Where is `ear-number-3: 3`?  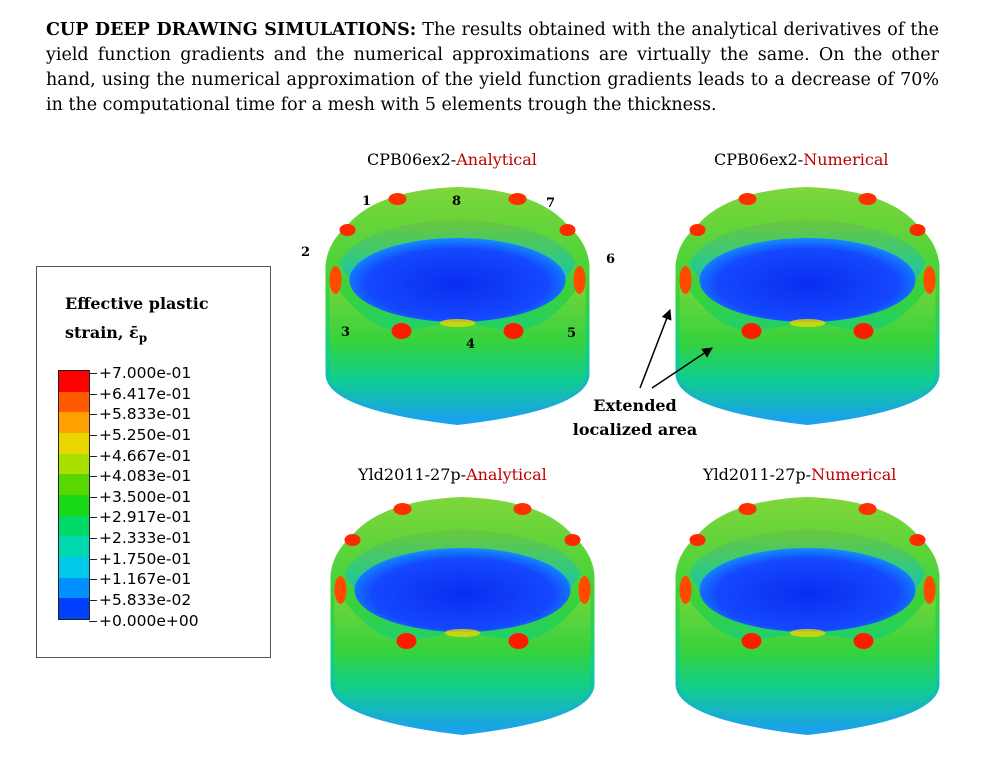 ear-number-3: 3 is located at coordinates (346, 332).